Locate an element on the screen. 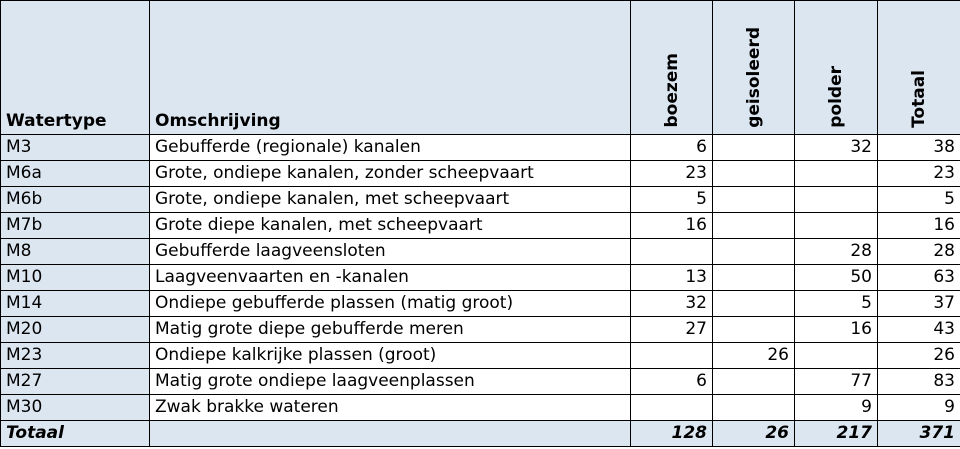 The width and height of the screenshot is (960, 449). cell-totaal: 37 is located at coordinates (918, 303).